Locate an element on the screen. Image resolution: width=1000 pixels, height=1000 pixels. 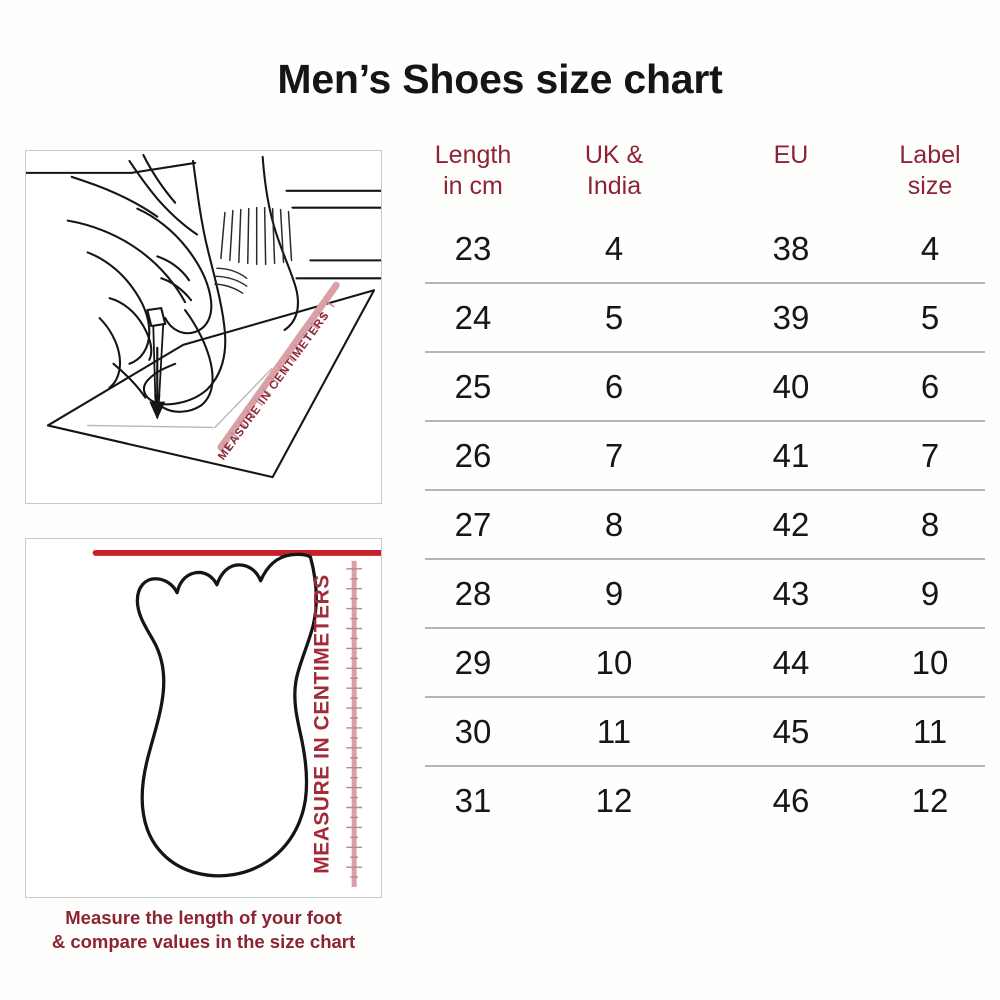
foot-outline-drawing: MEASURE IN CENTIMETERS is located at coordinates (236, 718).